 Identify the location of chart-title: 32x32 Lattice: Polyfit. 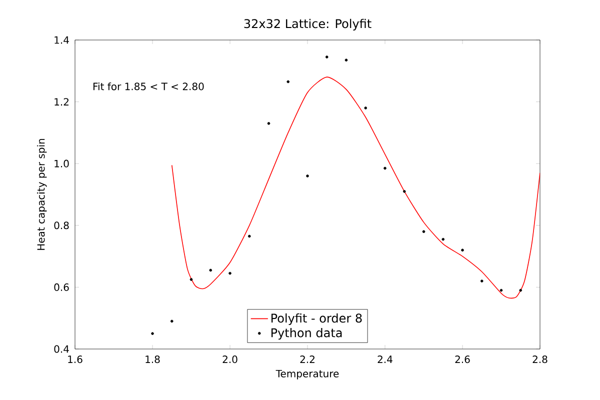
(308, 24).